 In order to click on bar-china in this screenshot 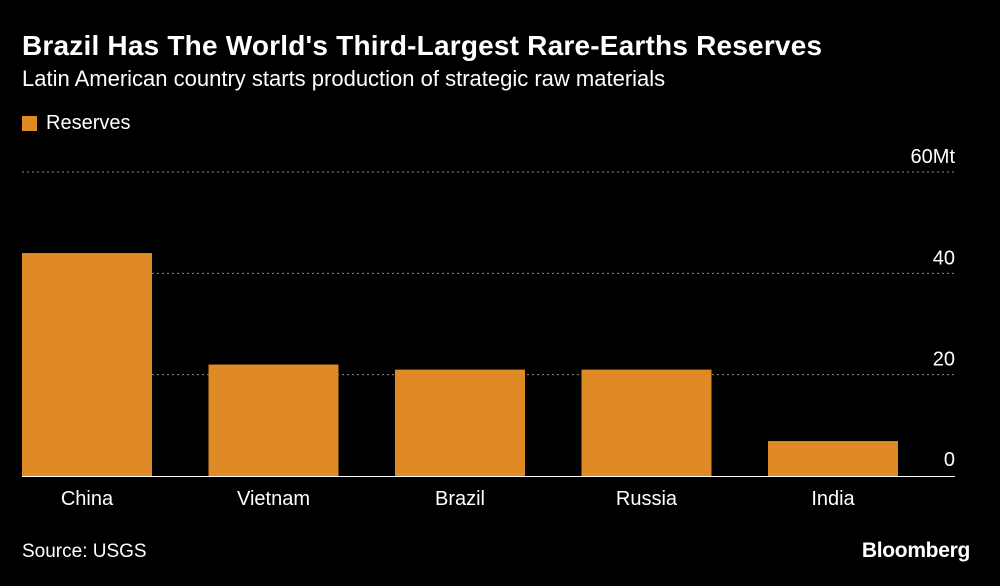, I will do `click(87, 364)`.